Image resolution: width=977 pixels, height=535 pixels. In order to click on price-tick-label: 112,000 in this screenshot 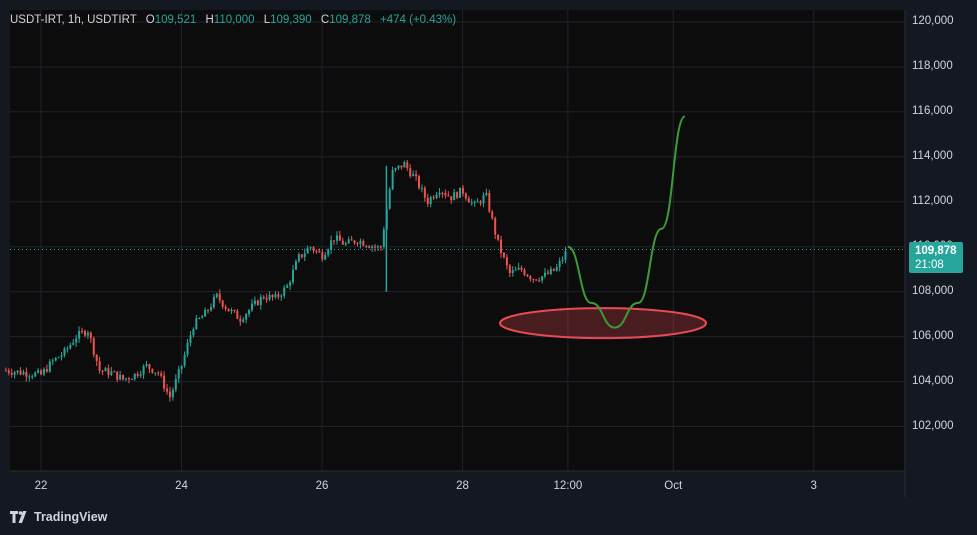, I will do `click(932, 200)`.